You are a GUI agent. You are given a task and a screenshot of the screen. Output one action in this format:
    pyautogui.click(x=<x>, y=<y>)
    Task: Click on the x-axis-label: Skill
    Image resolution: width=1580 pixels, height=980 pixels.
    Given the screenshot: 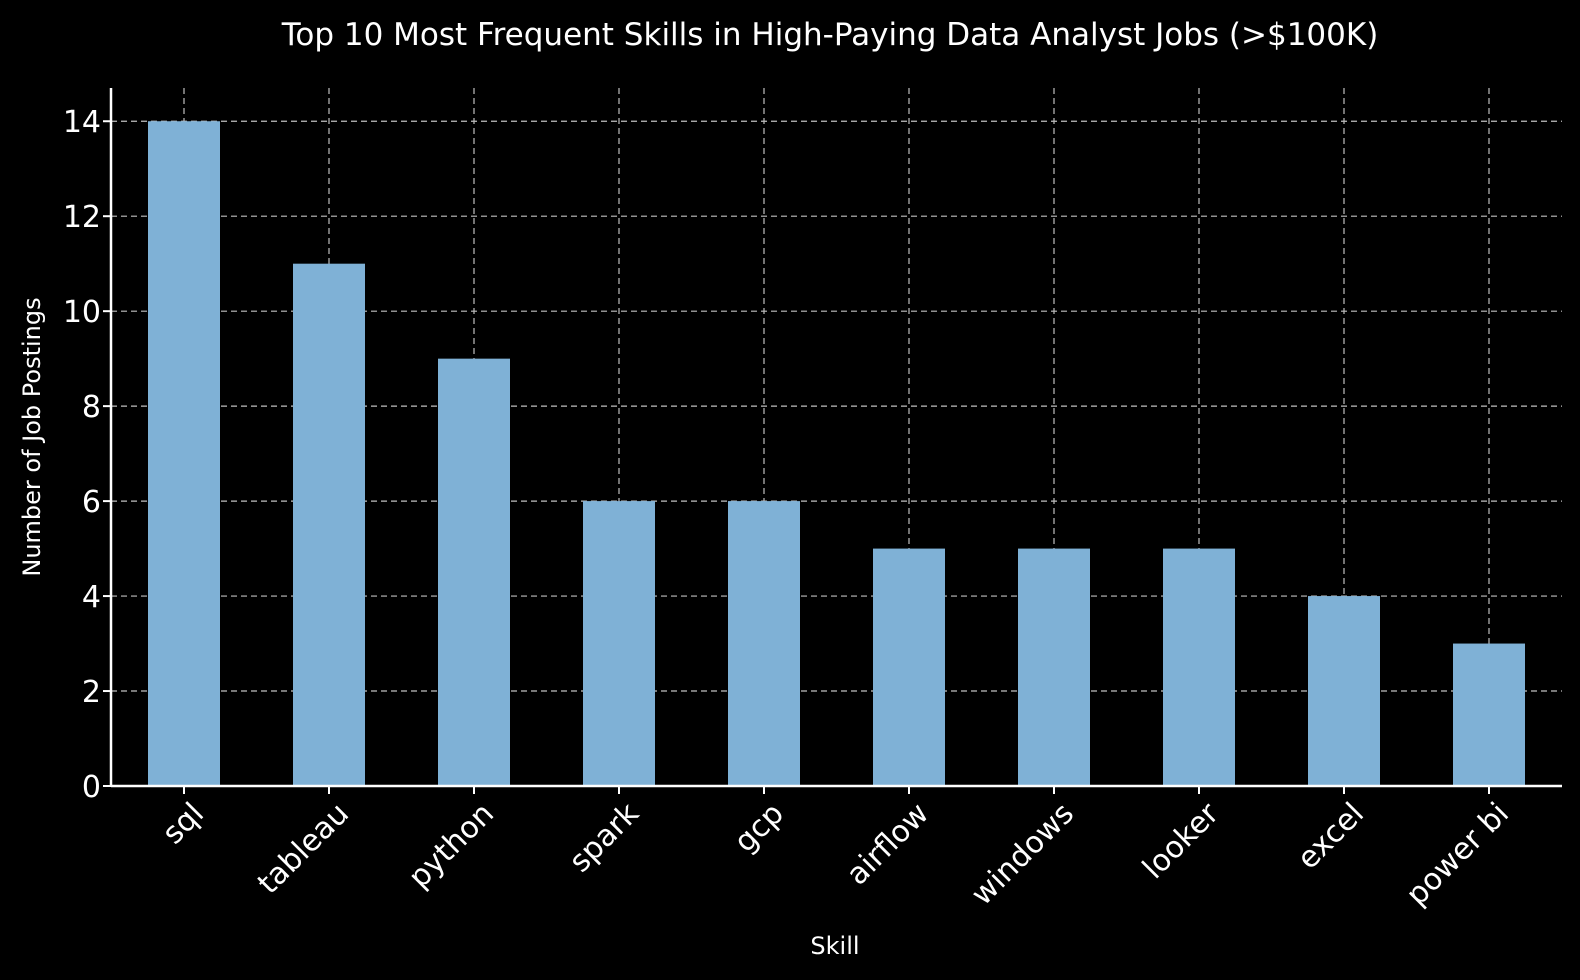 What is the action you would take?
    pyautogui.click(x=834, y=946)
    